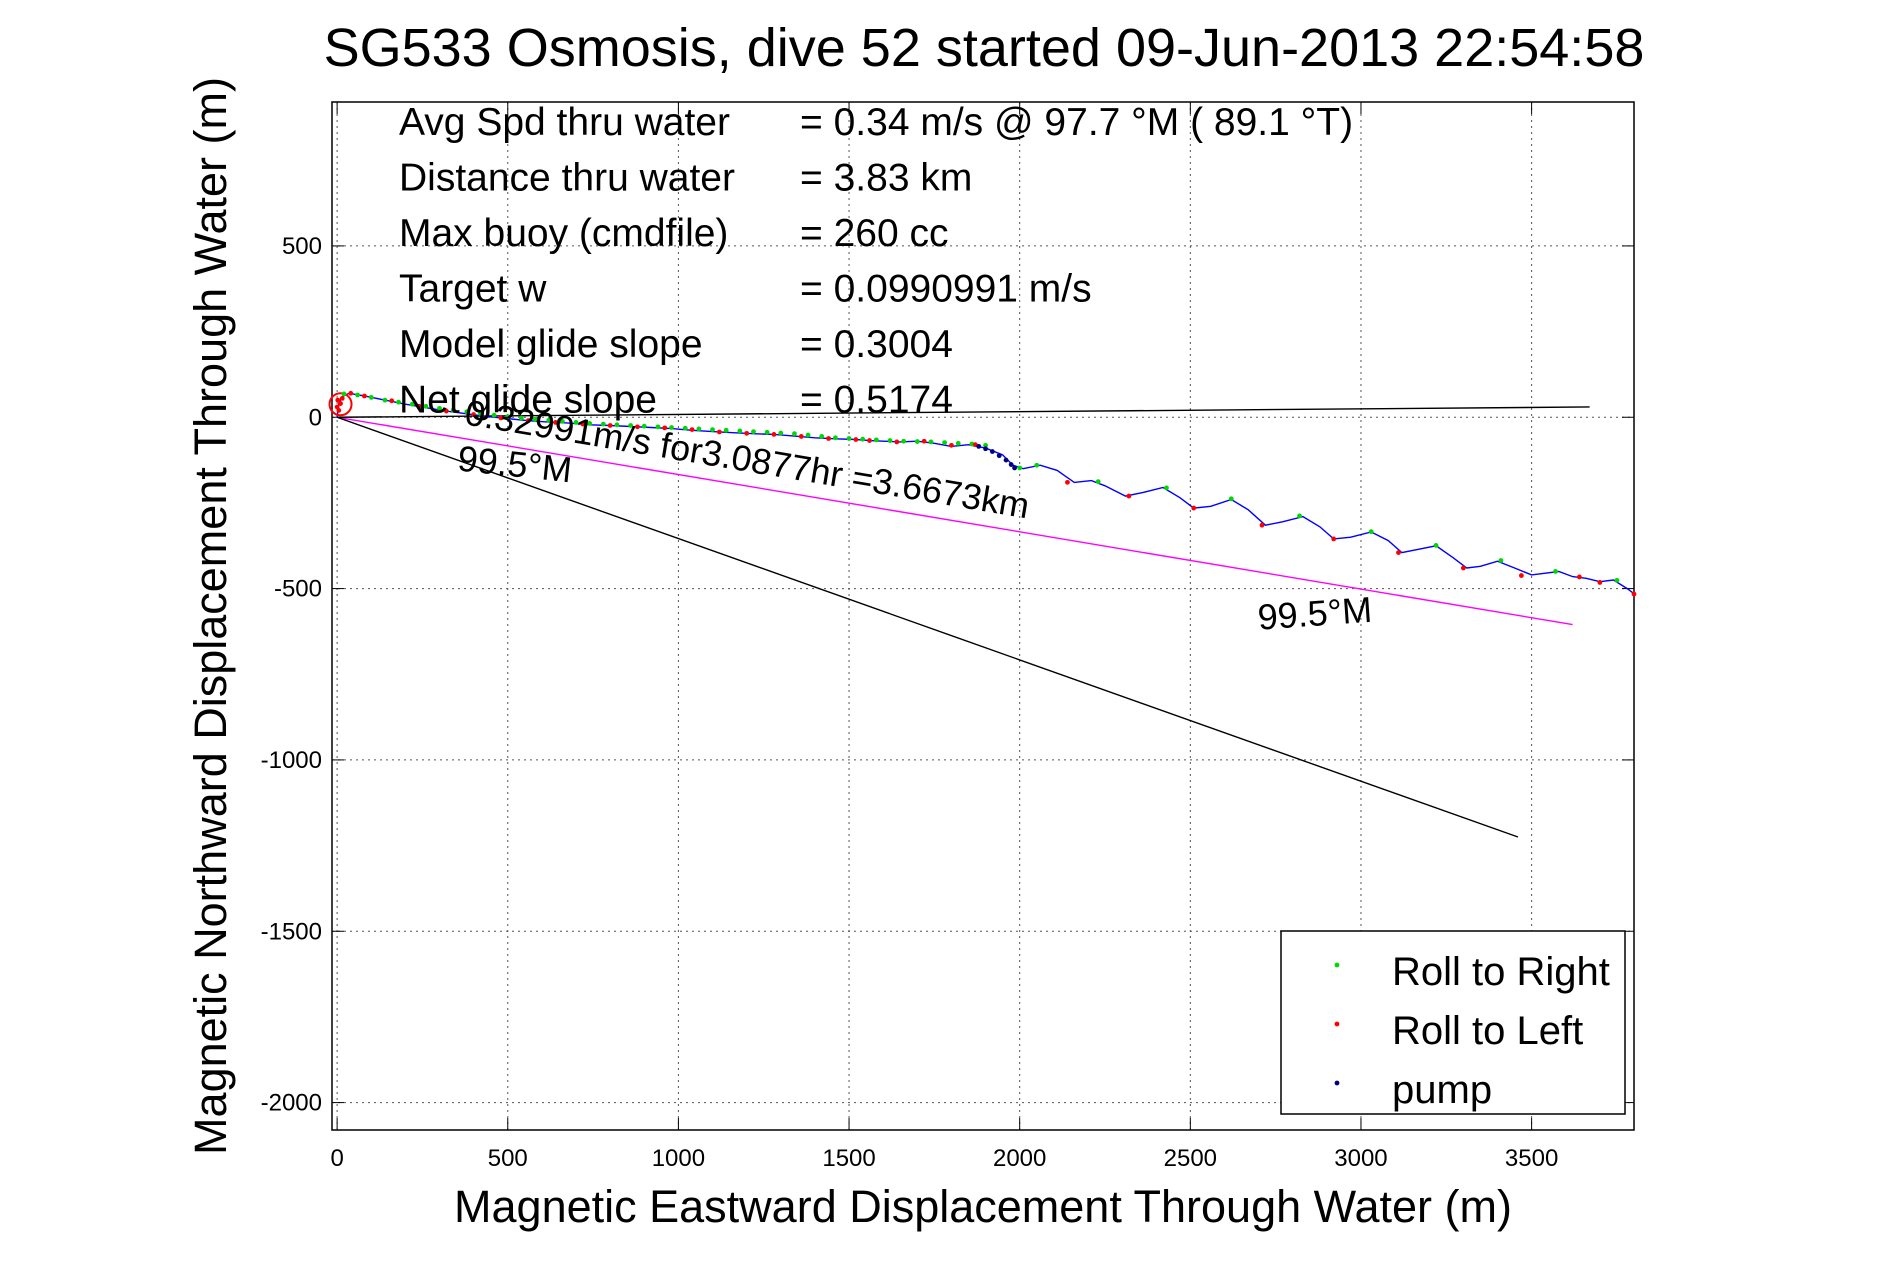 This screenshot has height=1262, width=1891. What do you see at coordinates (876, 400) in the screenshot?
I see `info-value: = 0.5174` at bounding box center [876, 400].